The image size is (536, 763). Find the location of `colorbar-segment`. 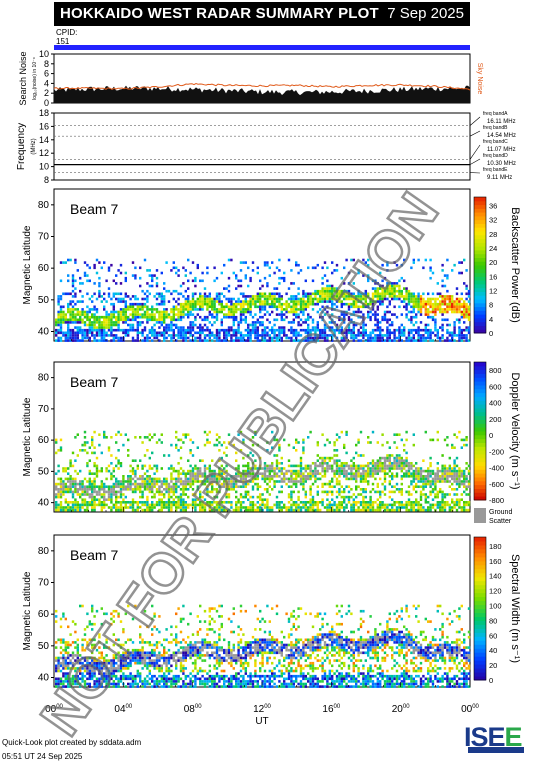

colorbar-segment is located at coordinates (480, 437).